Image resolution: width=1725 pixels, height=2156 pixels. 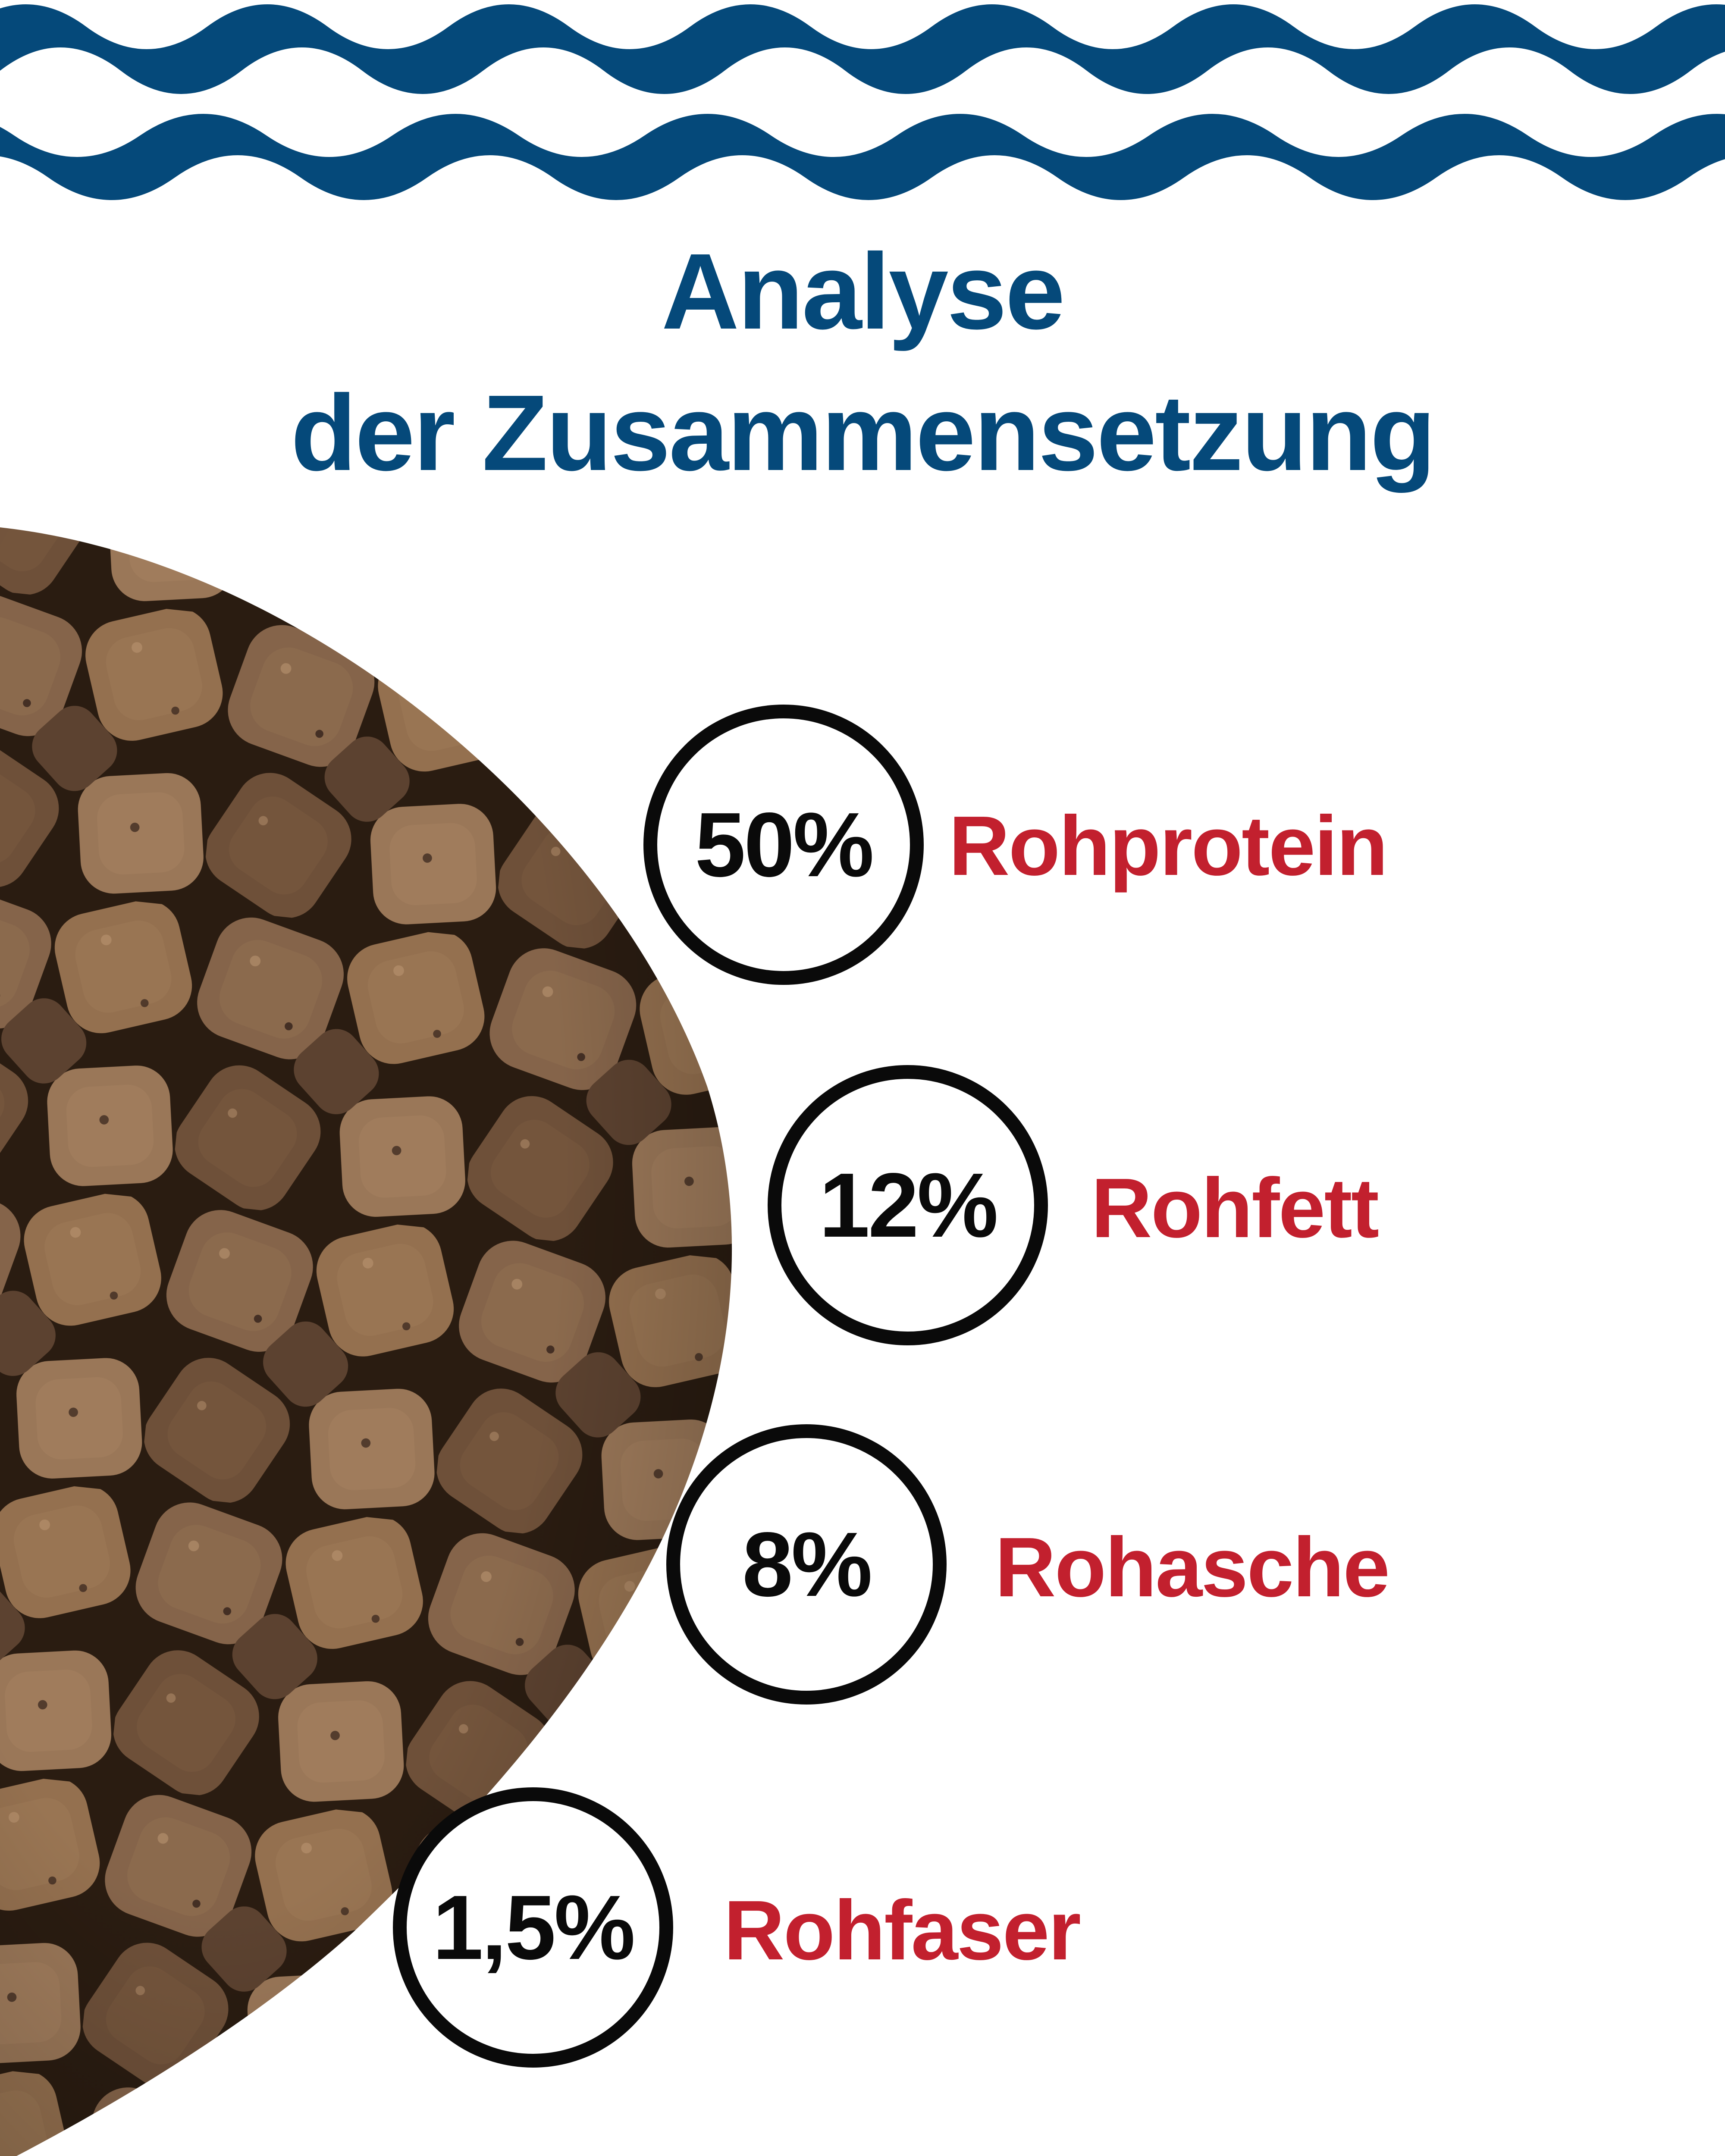 I want to click on stat-value-rohprotein: 50%, so click(x=785, y=844).